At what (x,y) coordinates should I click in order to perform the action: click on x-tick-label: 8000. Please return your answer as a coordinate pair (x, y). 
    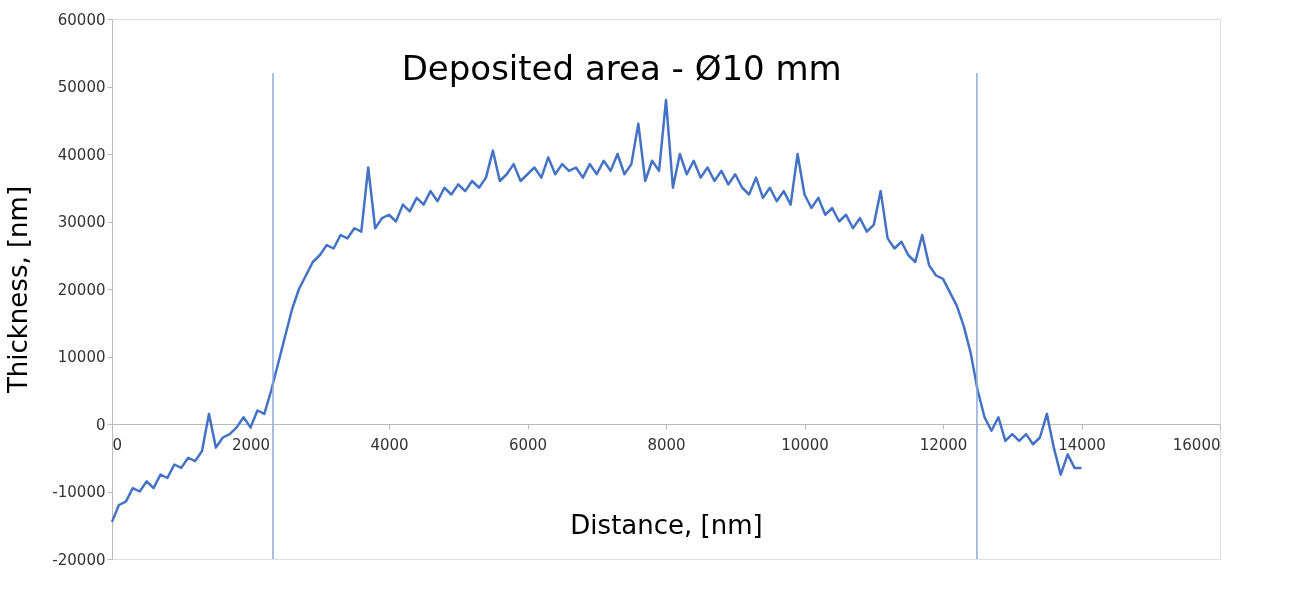
    Looking at the image, I should click on (666, 444).